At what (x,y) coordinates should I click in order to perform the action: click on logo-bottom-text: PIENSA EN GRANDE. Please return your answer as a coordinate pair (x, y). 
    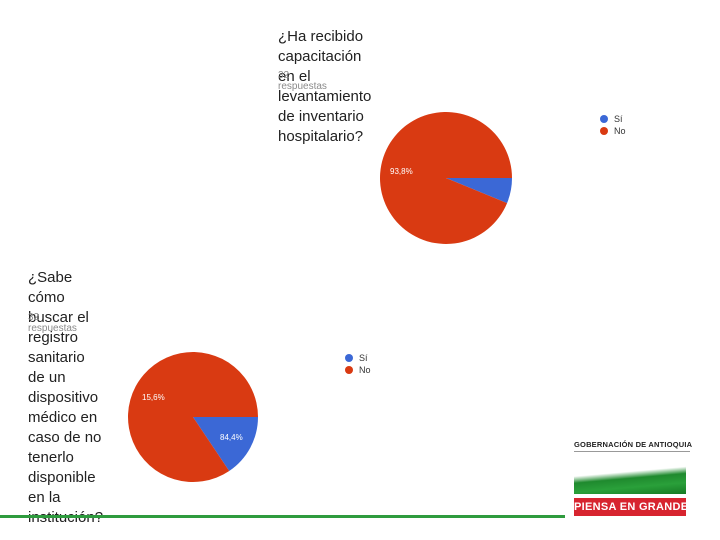
    Looking at the image, I should click on (631, 507).